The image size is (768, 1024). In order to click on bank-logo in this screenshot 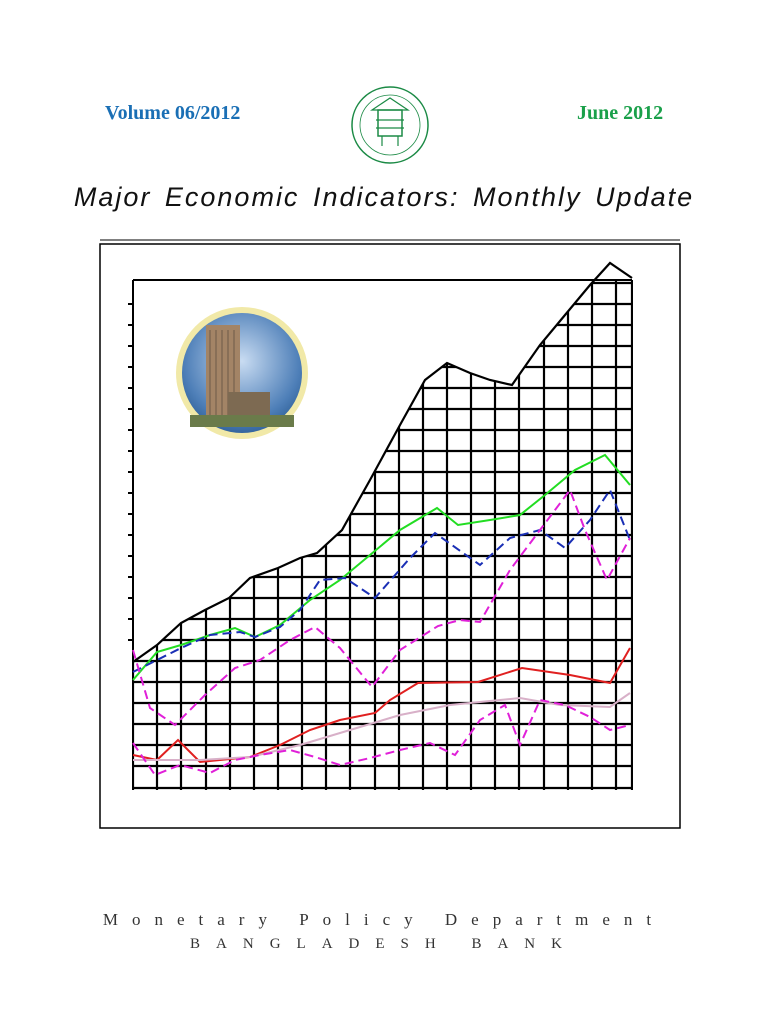, I will do `click(390, 125)`.